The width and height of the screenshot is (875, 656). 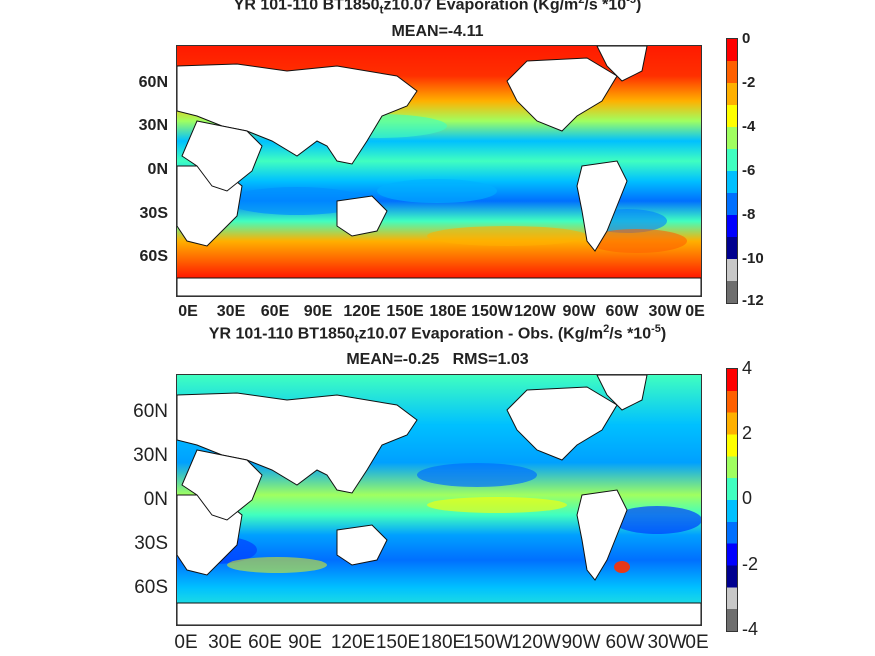 I want to click on panel1-xlabel: 120E, so click(x=362, y=311).